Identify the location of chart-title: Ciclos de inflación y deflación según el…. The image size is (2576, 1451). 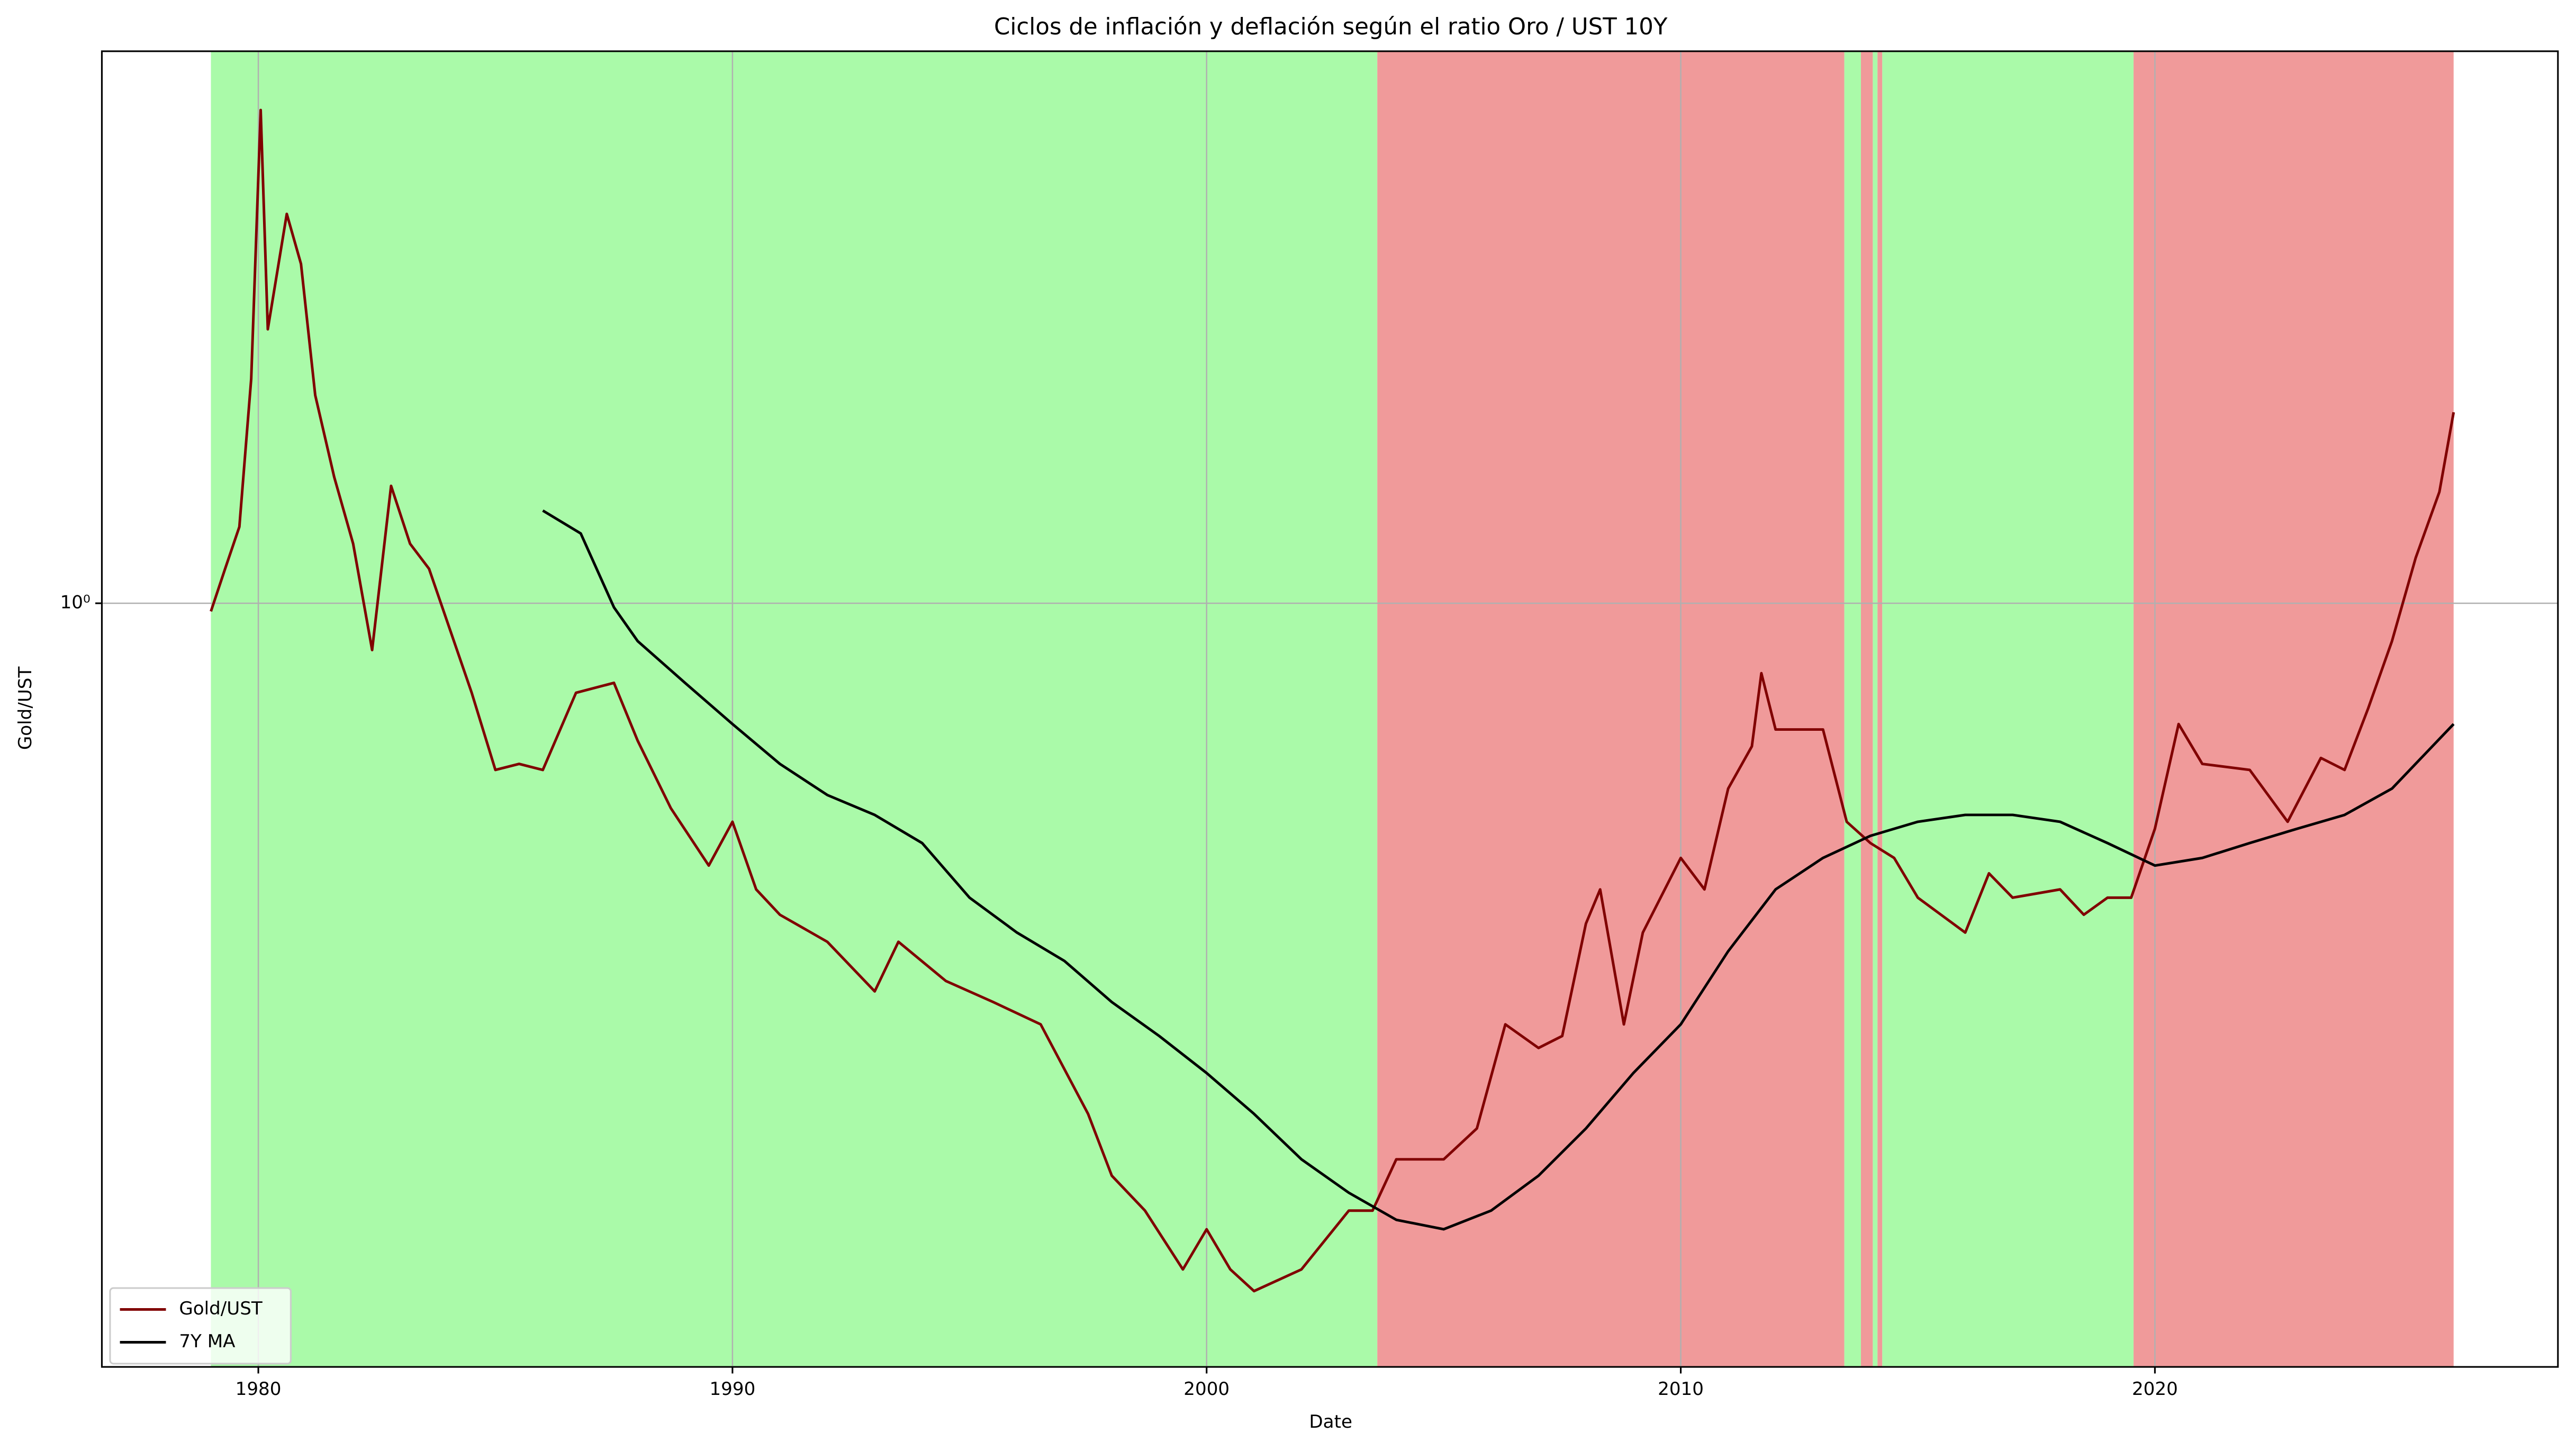
(1331, 27).